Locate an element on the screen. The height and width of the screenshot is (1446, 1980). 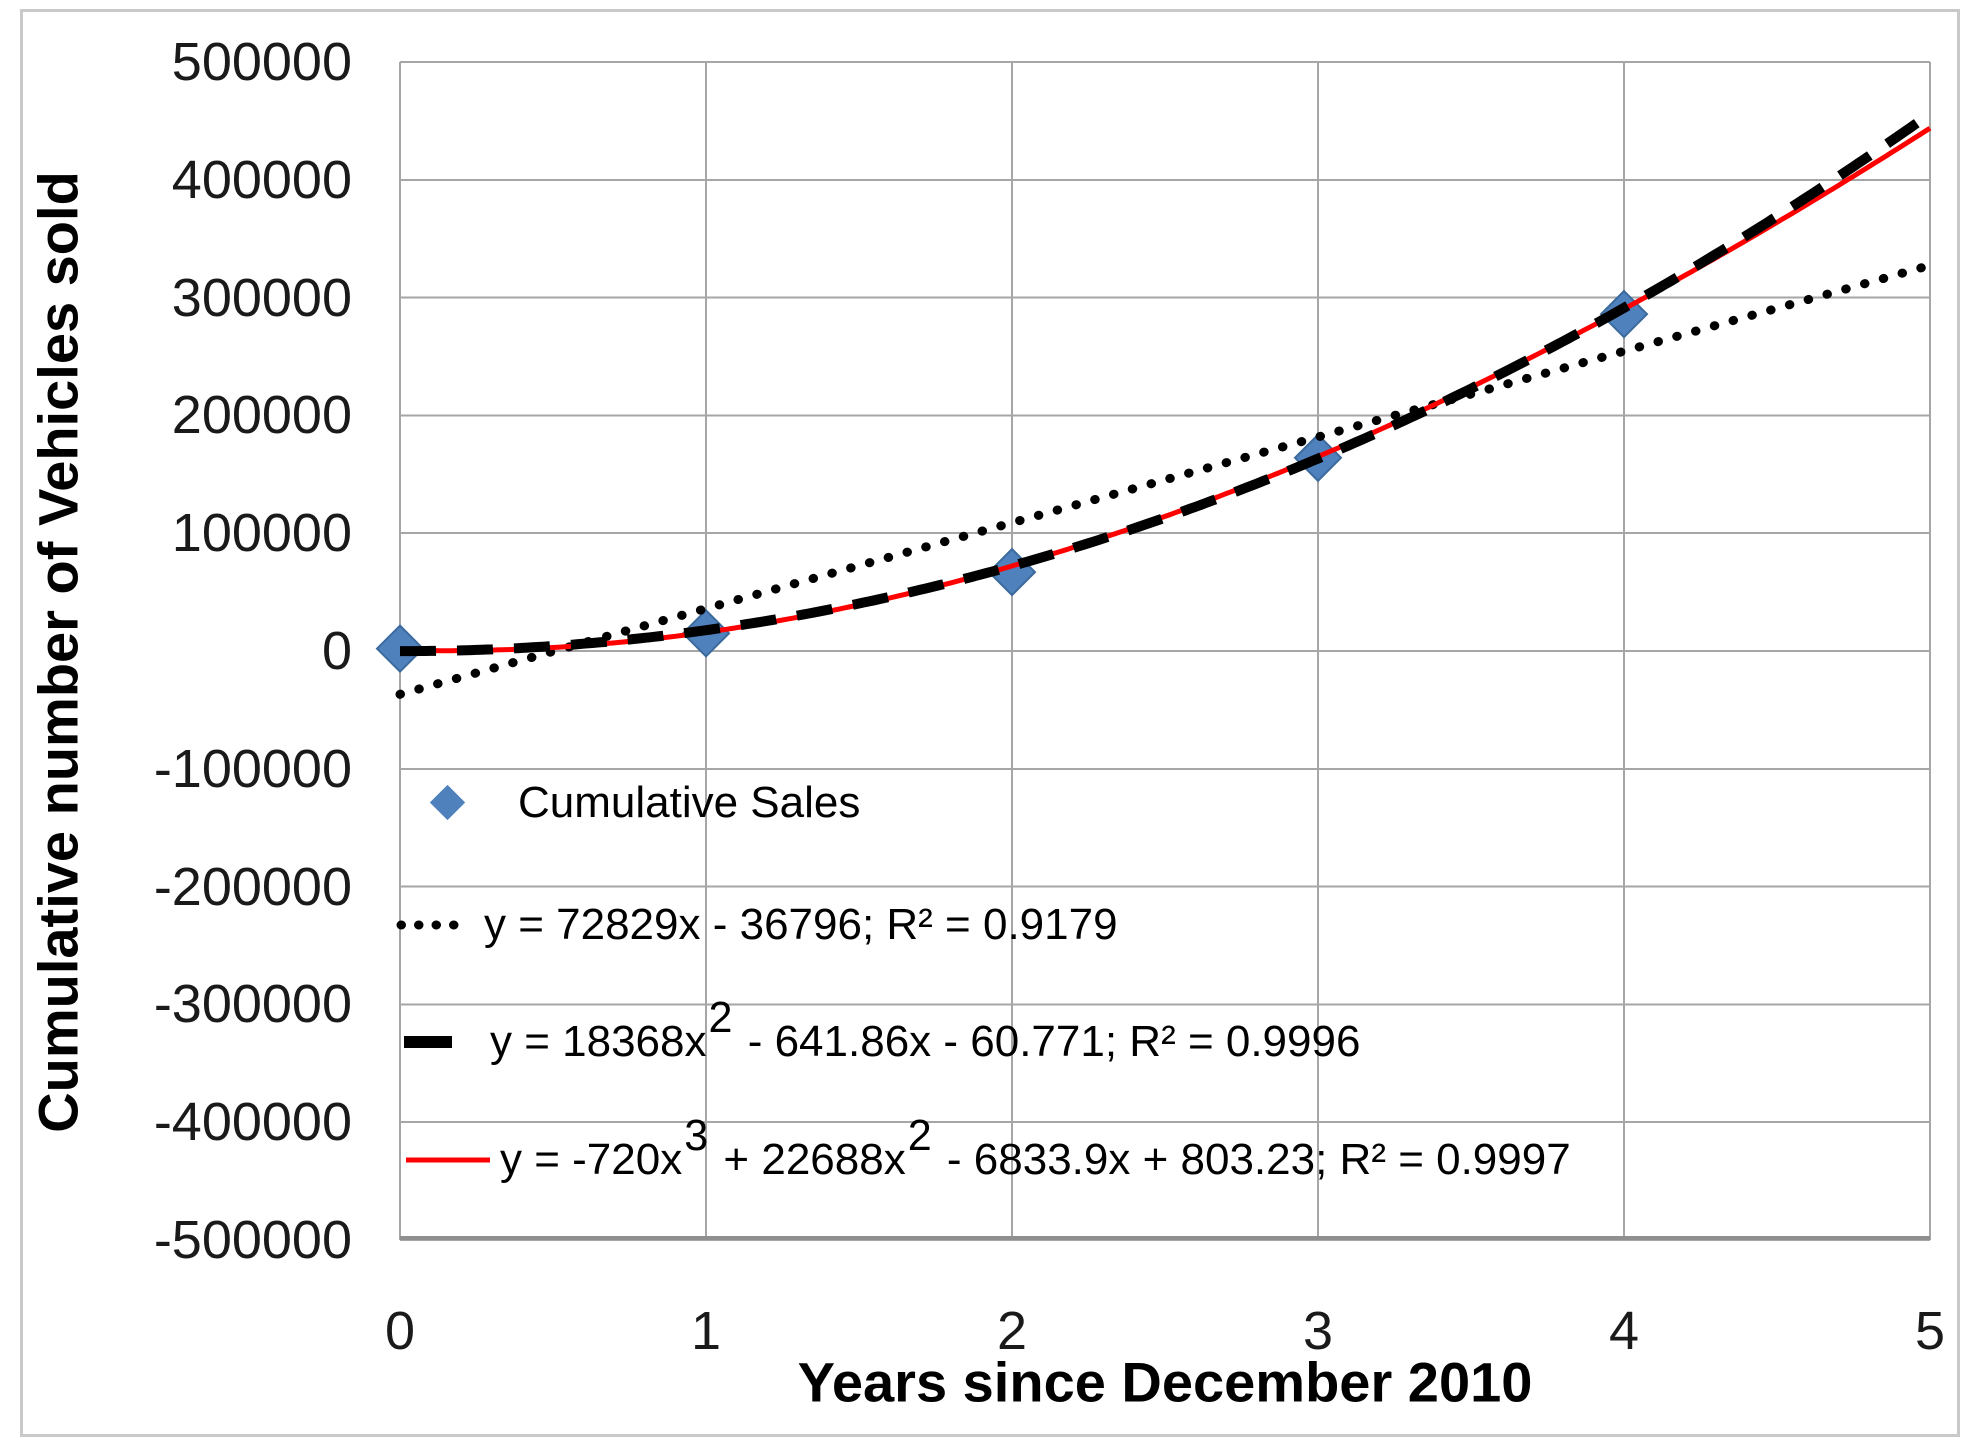
y-tick-label: 0 is located at coordinates (336, 651).